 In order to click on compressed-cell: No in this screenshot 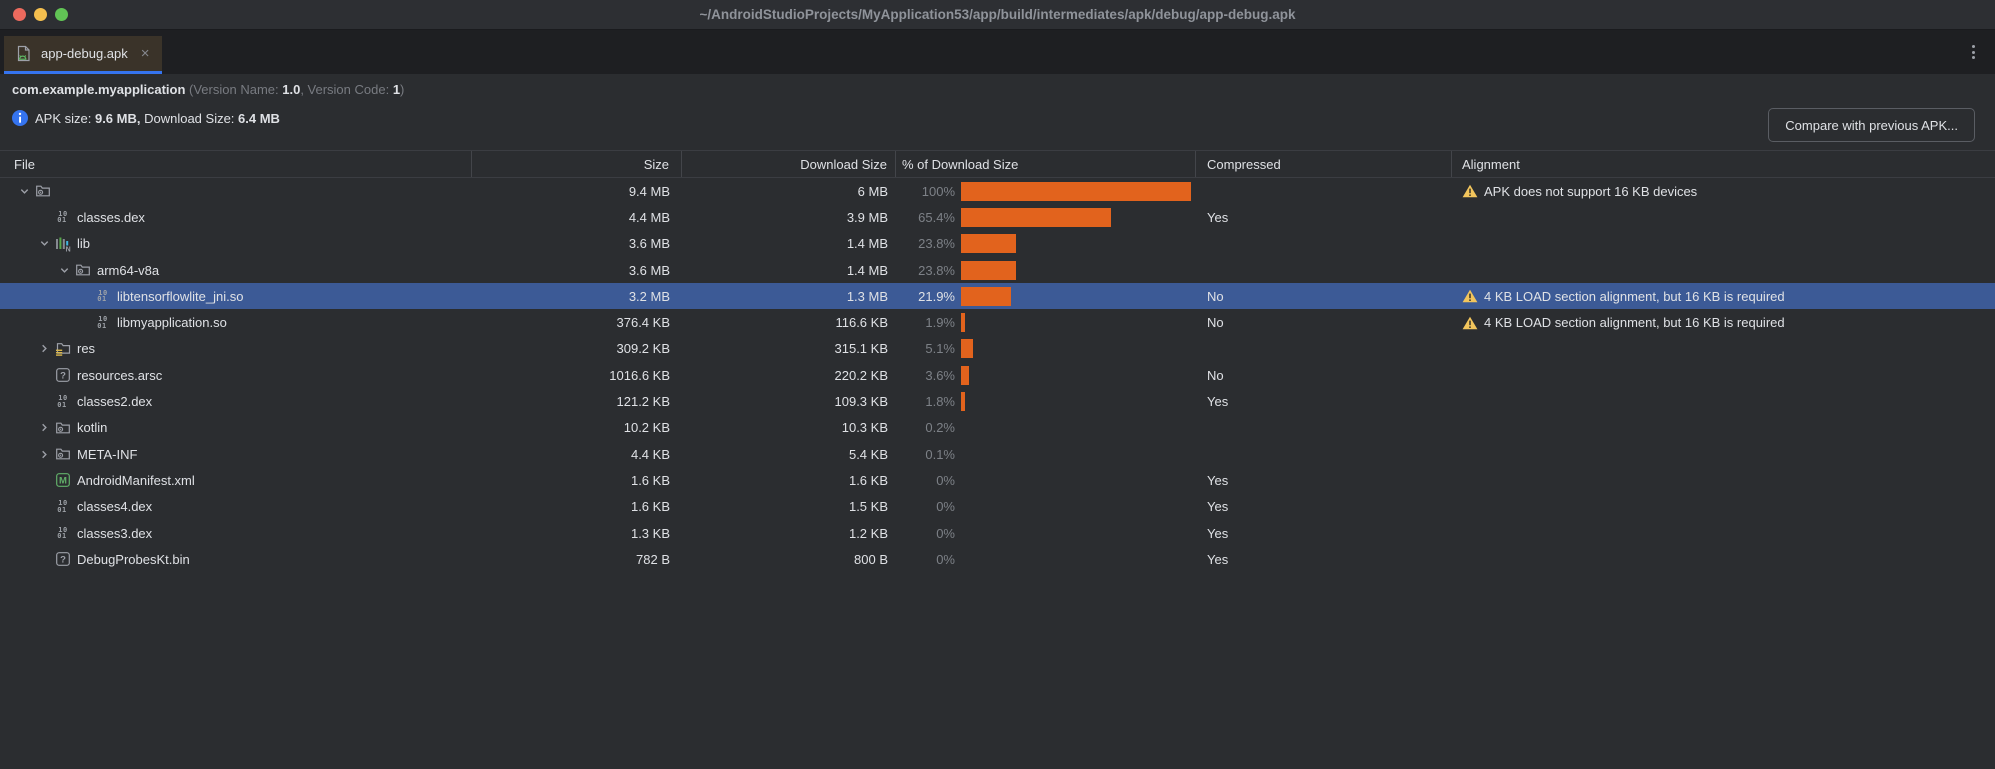, I will do `click(1215, 296)`.